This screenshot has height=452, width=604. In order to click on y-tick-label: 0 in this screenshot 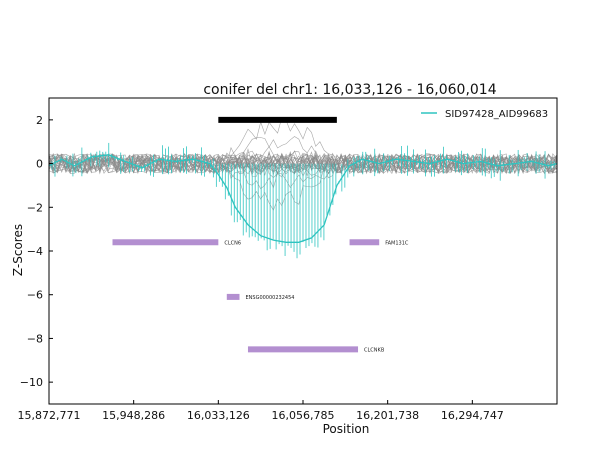, I will do `click(39, 164)`.